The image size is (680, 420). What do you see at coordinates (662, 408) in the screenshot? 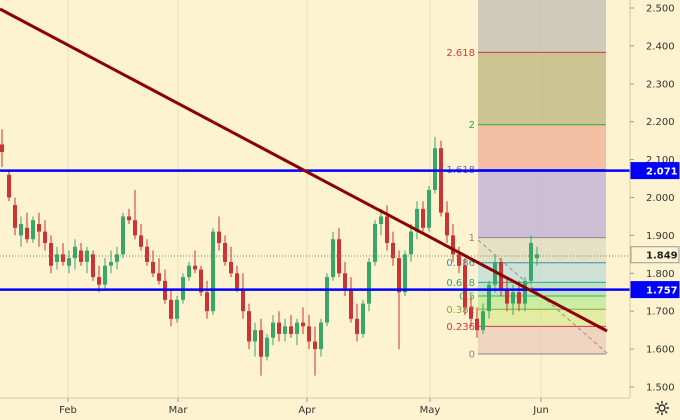
I see `gear-icon` at bounding box center [662, 408].